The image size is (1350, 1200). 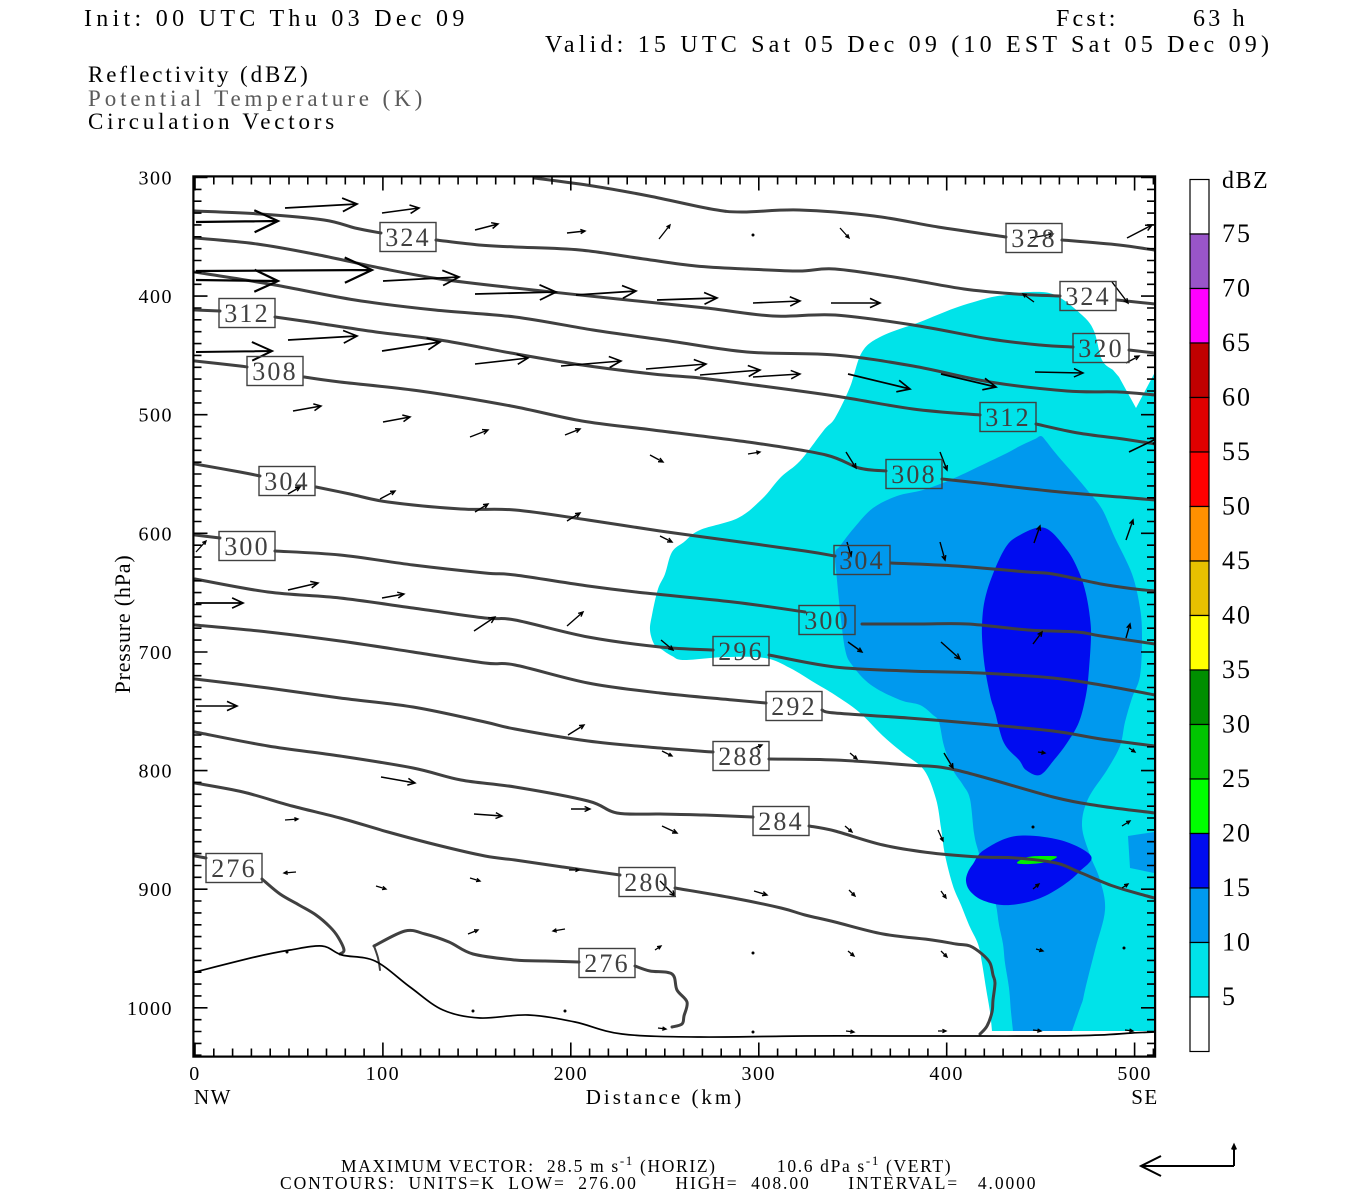 I want to click on svg-text: 15, so click(x=1237, y=887).